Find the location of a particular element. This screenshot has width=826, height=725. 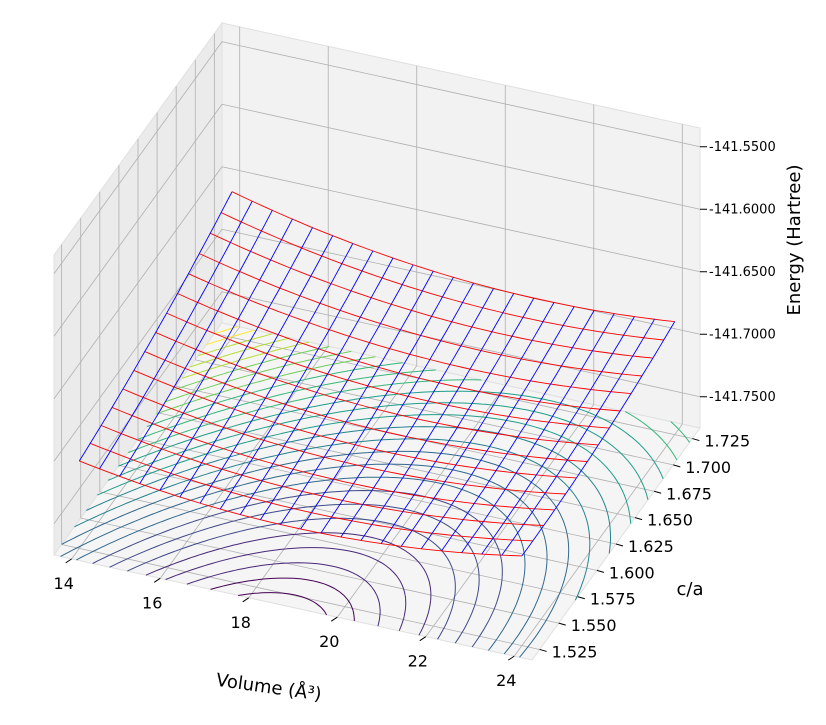

z-axis-label: Energy (Hartree) is located at coordinates (794, 240).